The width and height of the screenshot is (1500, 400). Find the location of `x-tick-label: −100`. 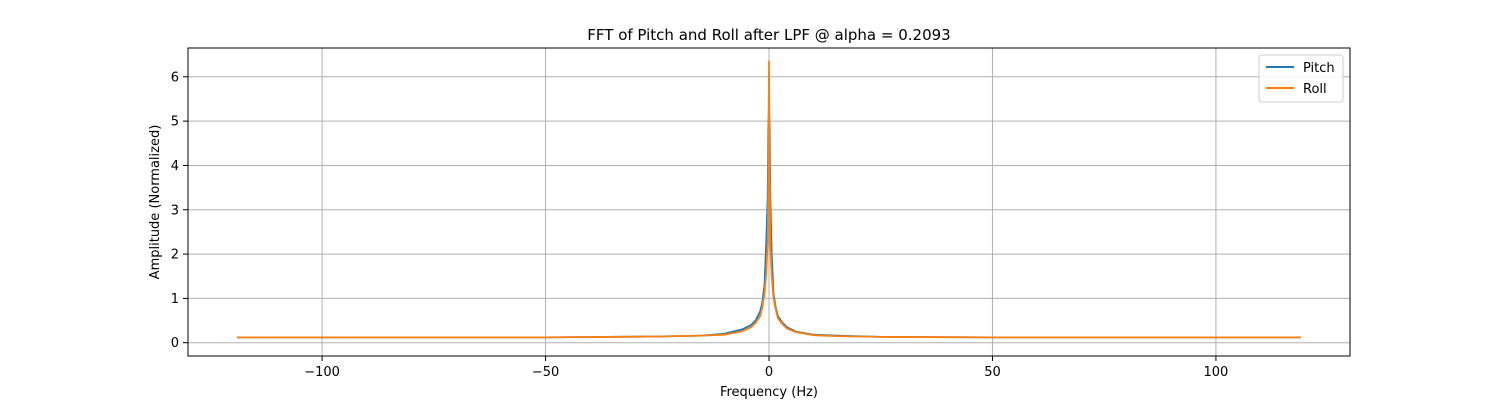

x-tick-label: −100 is located at coordinates (322, 372).